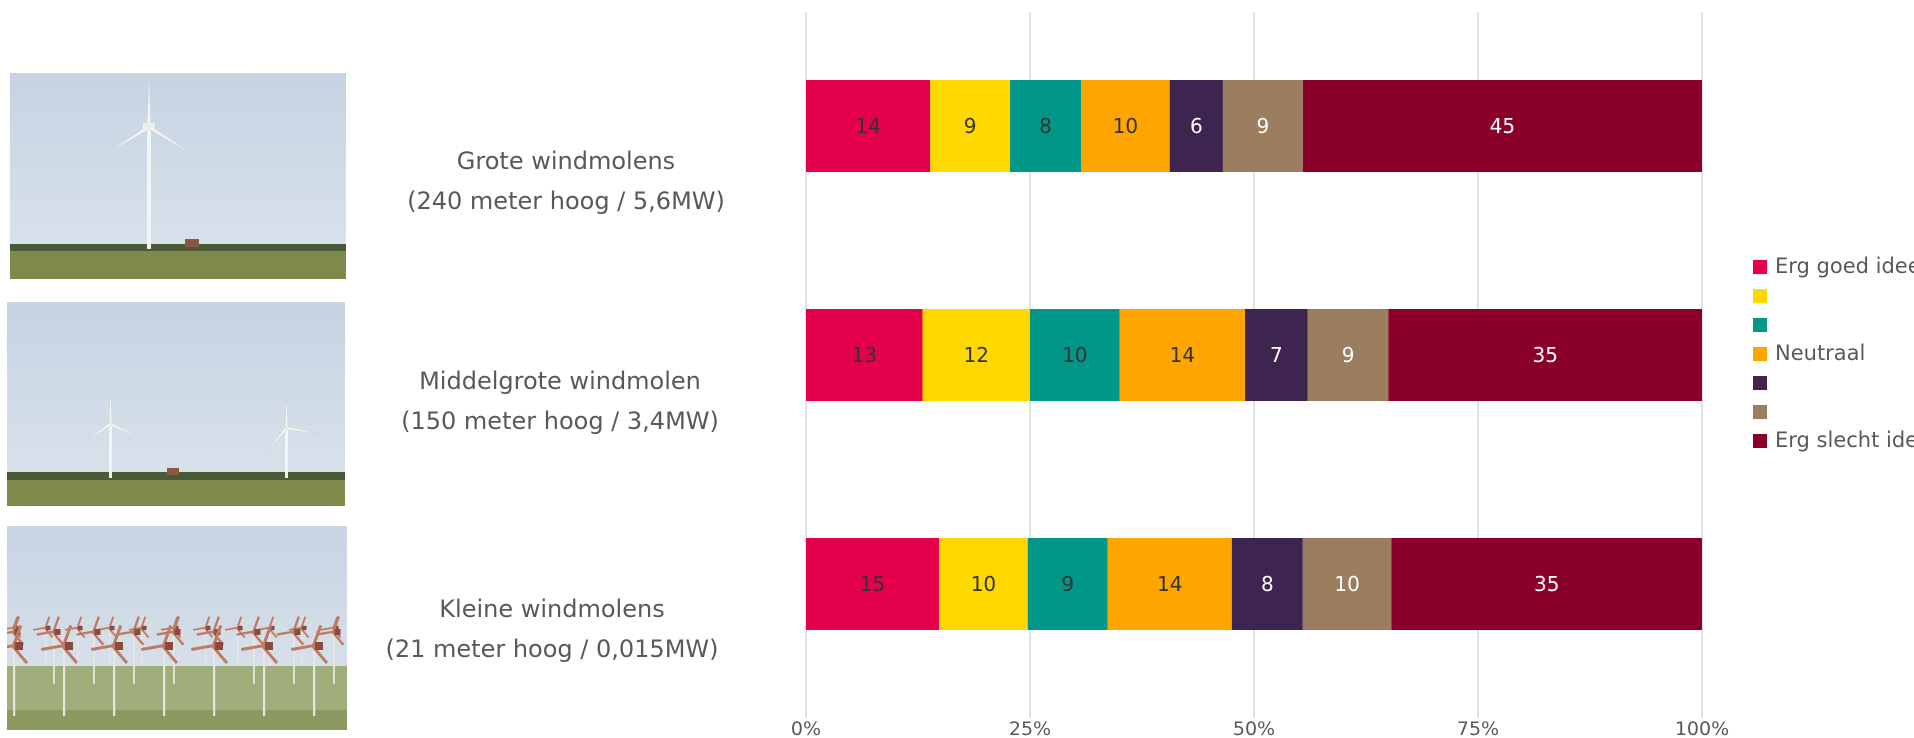 The image size is (1914, 738). What do you see at coordinates (552, 609) in the screenshot?
I see `row-label-line: Kleine windmolens` at bounding box center [552, 609].